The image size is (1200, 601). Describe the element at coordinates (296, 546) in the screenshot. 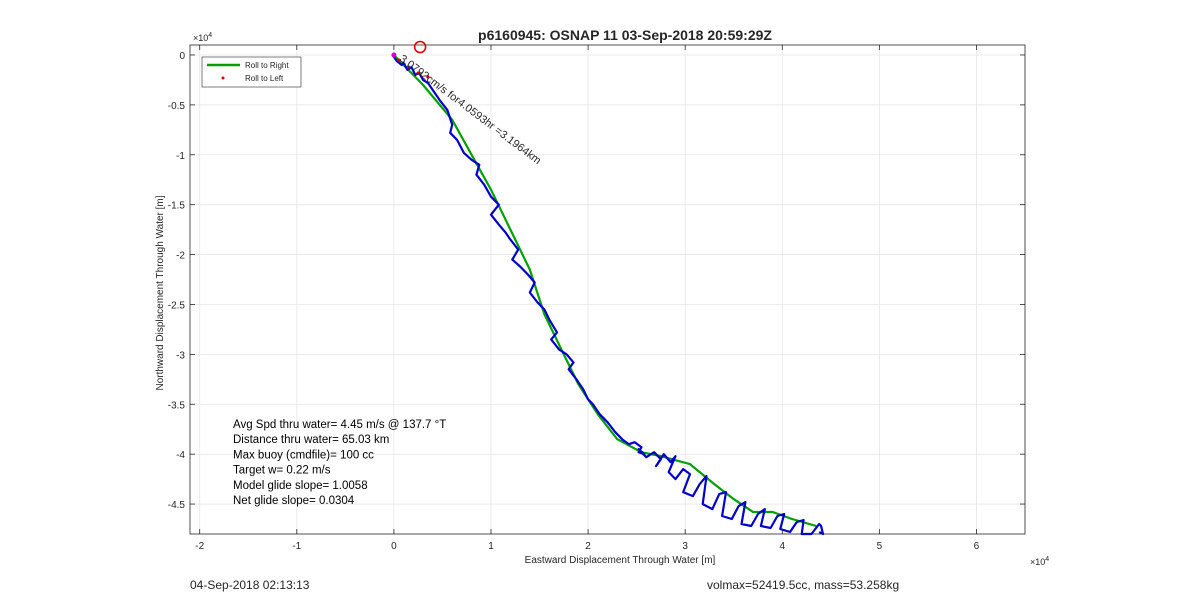

I see `x-tick-label: -1` at that location.